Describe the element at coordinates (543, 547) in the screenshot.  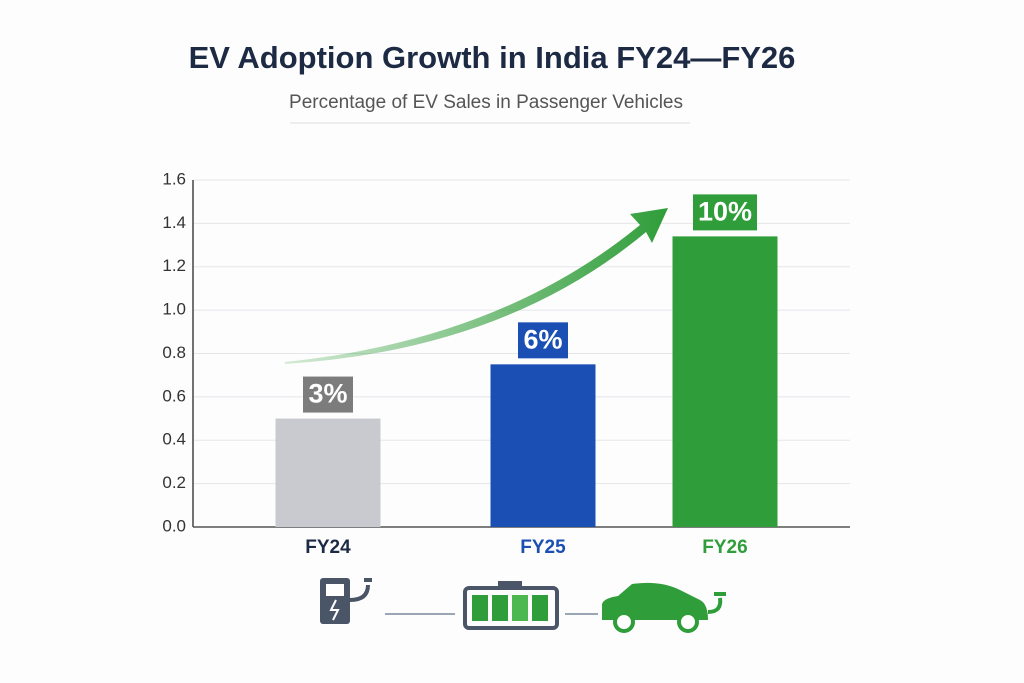
I see `x-tick-label: FY25` at that location.